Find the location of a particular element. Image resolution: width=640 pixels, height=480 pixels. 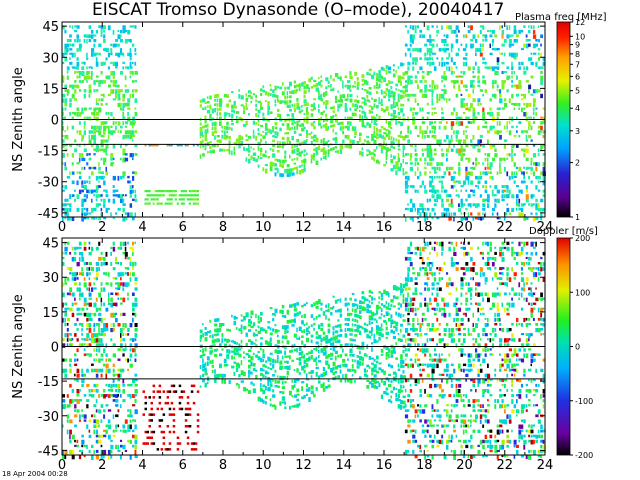

colorbar-tick-label: -100 is located at coordinates (584, 401).